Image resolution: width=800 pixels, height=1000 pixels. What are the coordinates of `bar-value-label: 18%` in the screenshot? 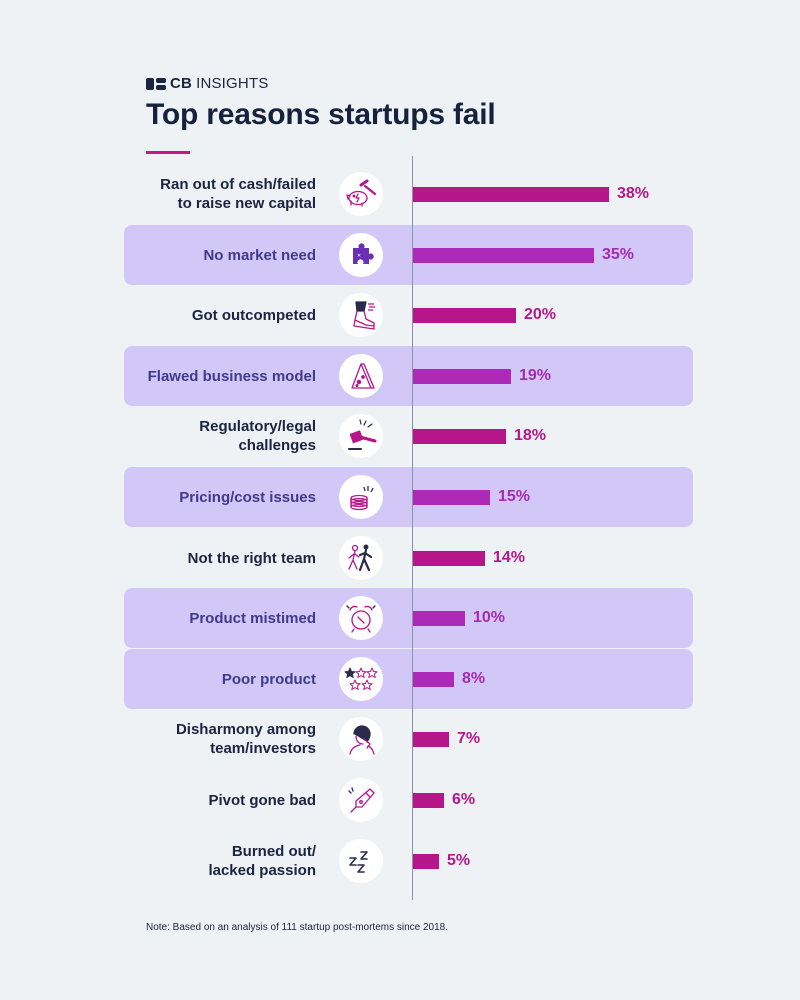 It's located at (530, 435).